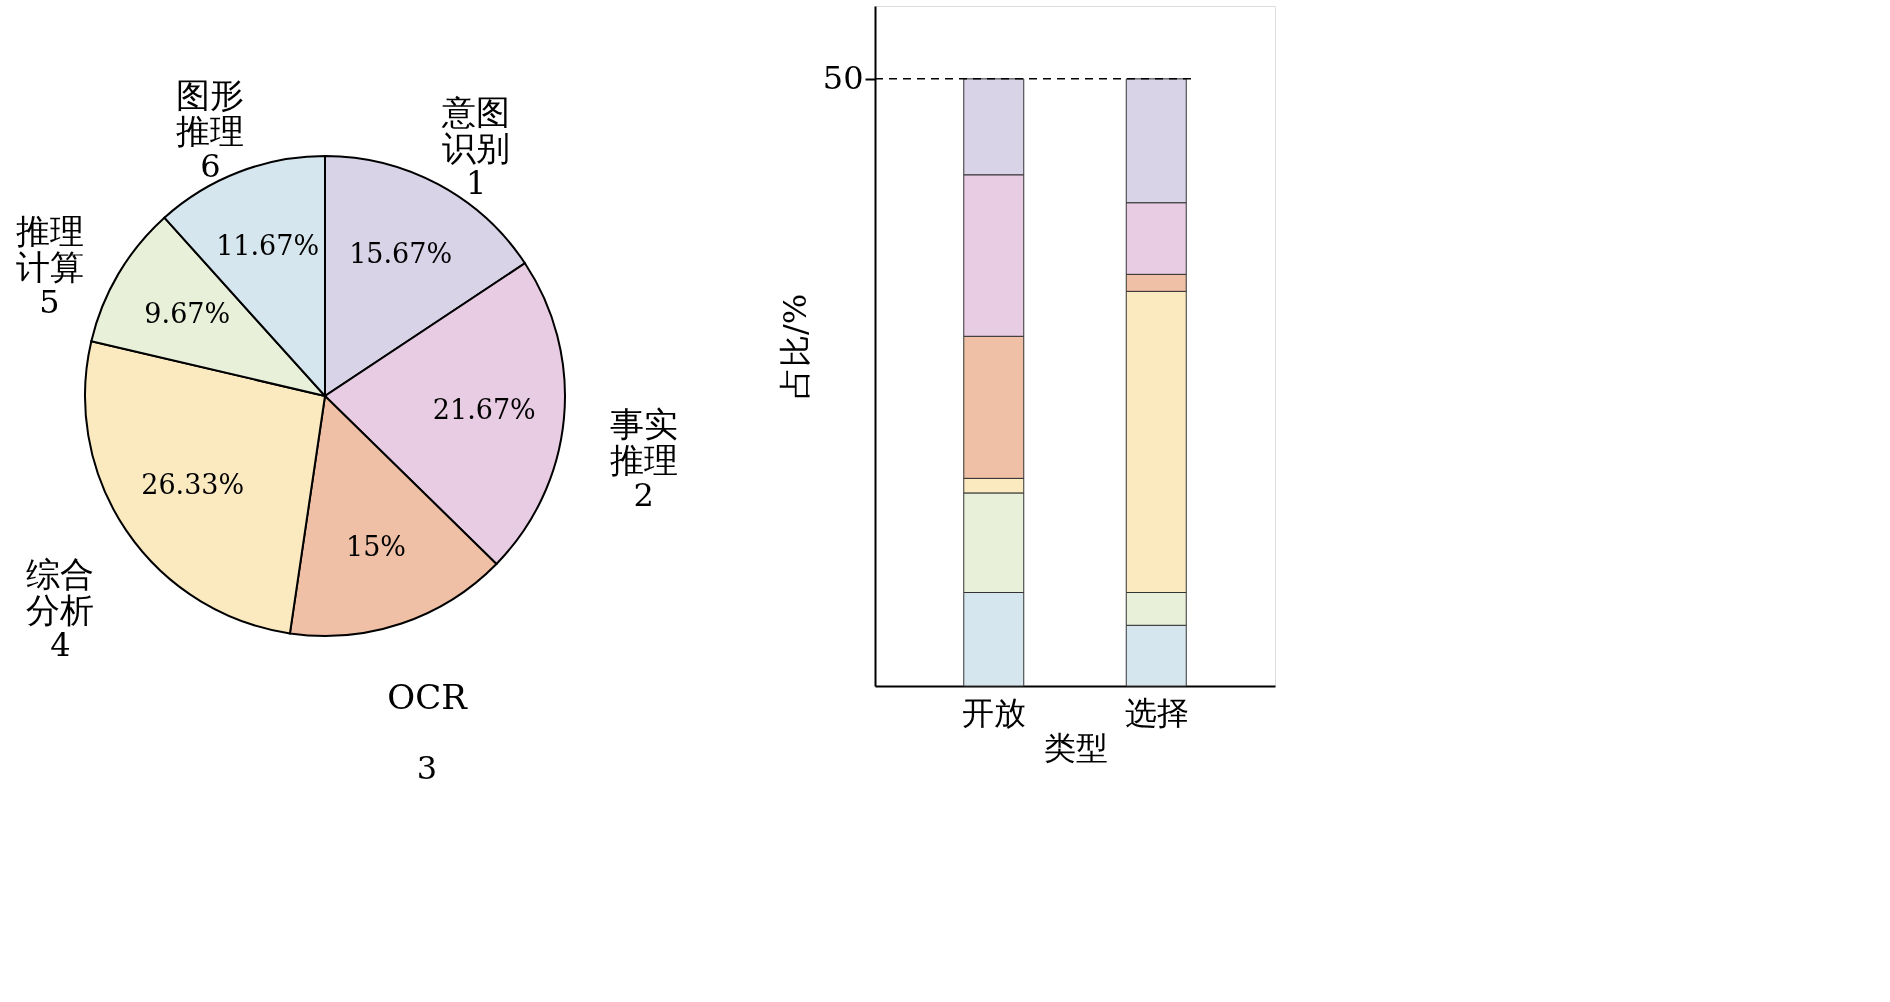 This screenshot has width=1890, height=1002. Describe the element at coordinates (187, 313) in the screenshot. I see `data-label: 9.67%` at that location.